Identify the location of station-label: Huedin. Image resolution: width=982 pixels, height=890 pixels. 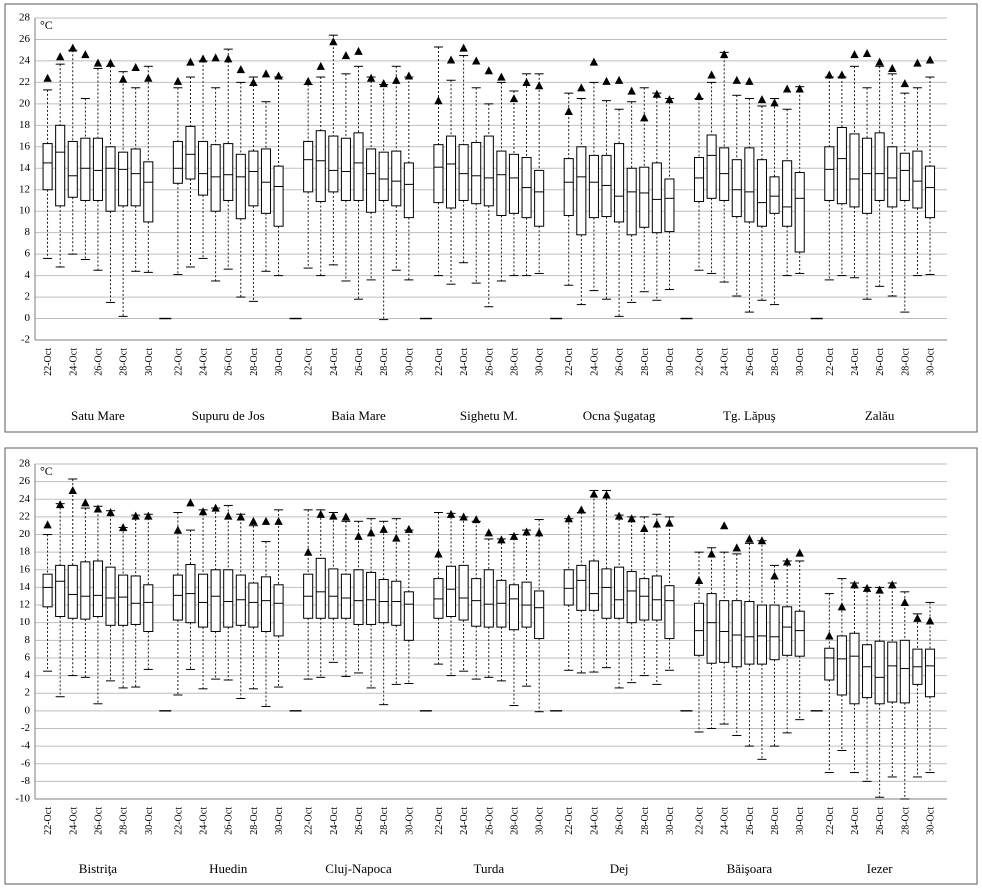
(228, 868).